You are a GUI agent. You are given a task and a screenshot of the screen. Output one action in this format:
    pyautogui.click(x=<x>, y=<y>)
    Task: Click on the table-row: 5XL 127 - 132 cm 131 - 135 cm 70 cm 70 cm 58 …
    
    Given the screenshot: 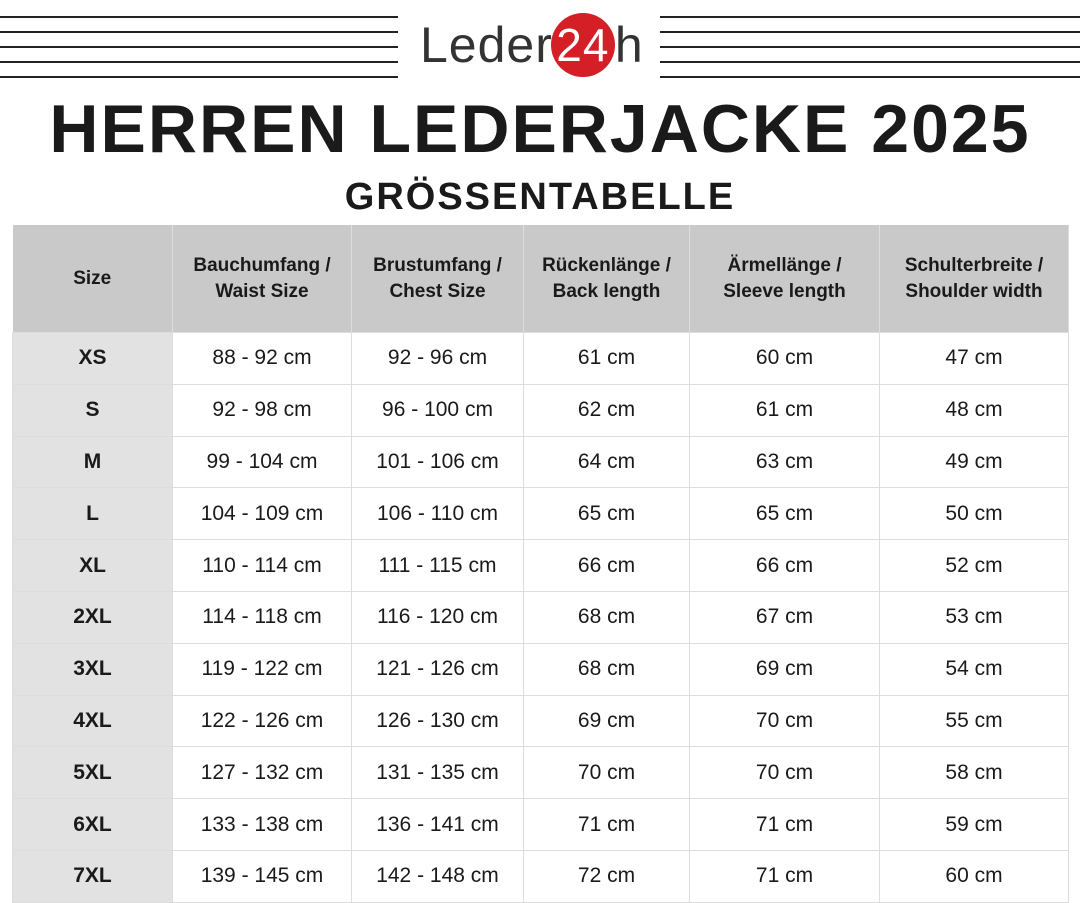 What is the action you would take?
    pyautogui.click(x=540, y=773)
    